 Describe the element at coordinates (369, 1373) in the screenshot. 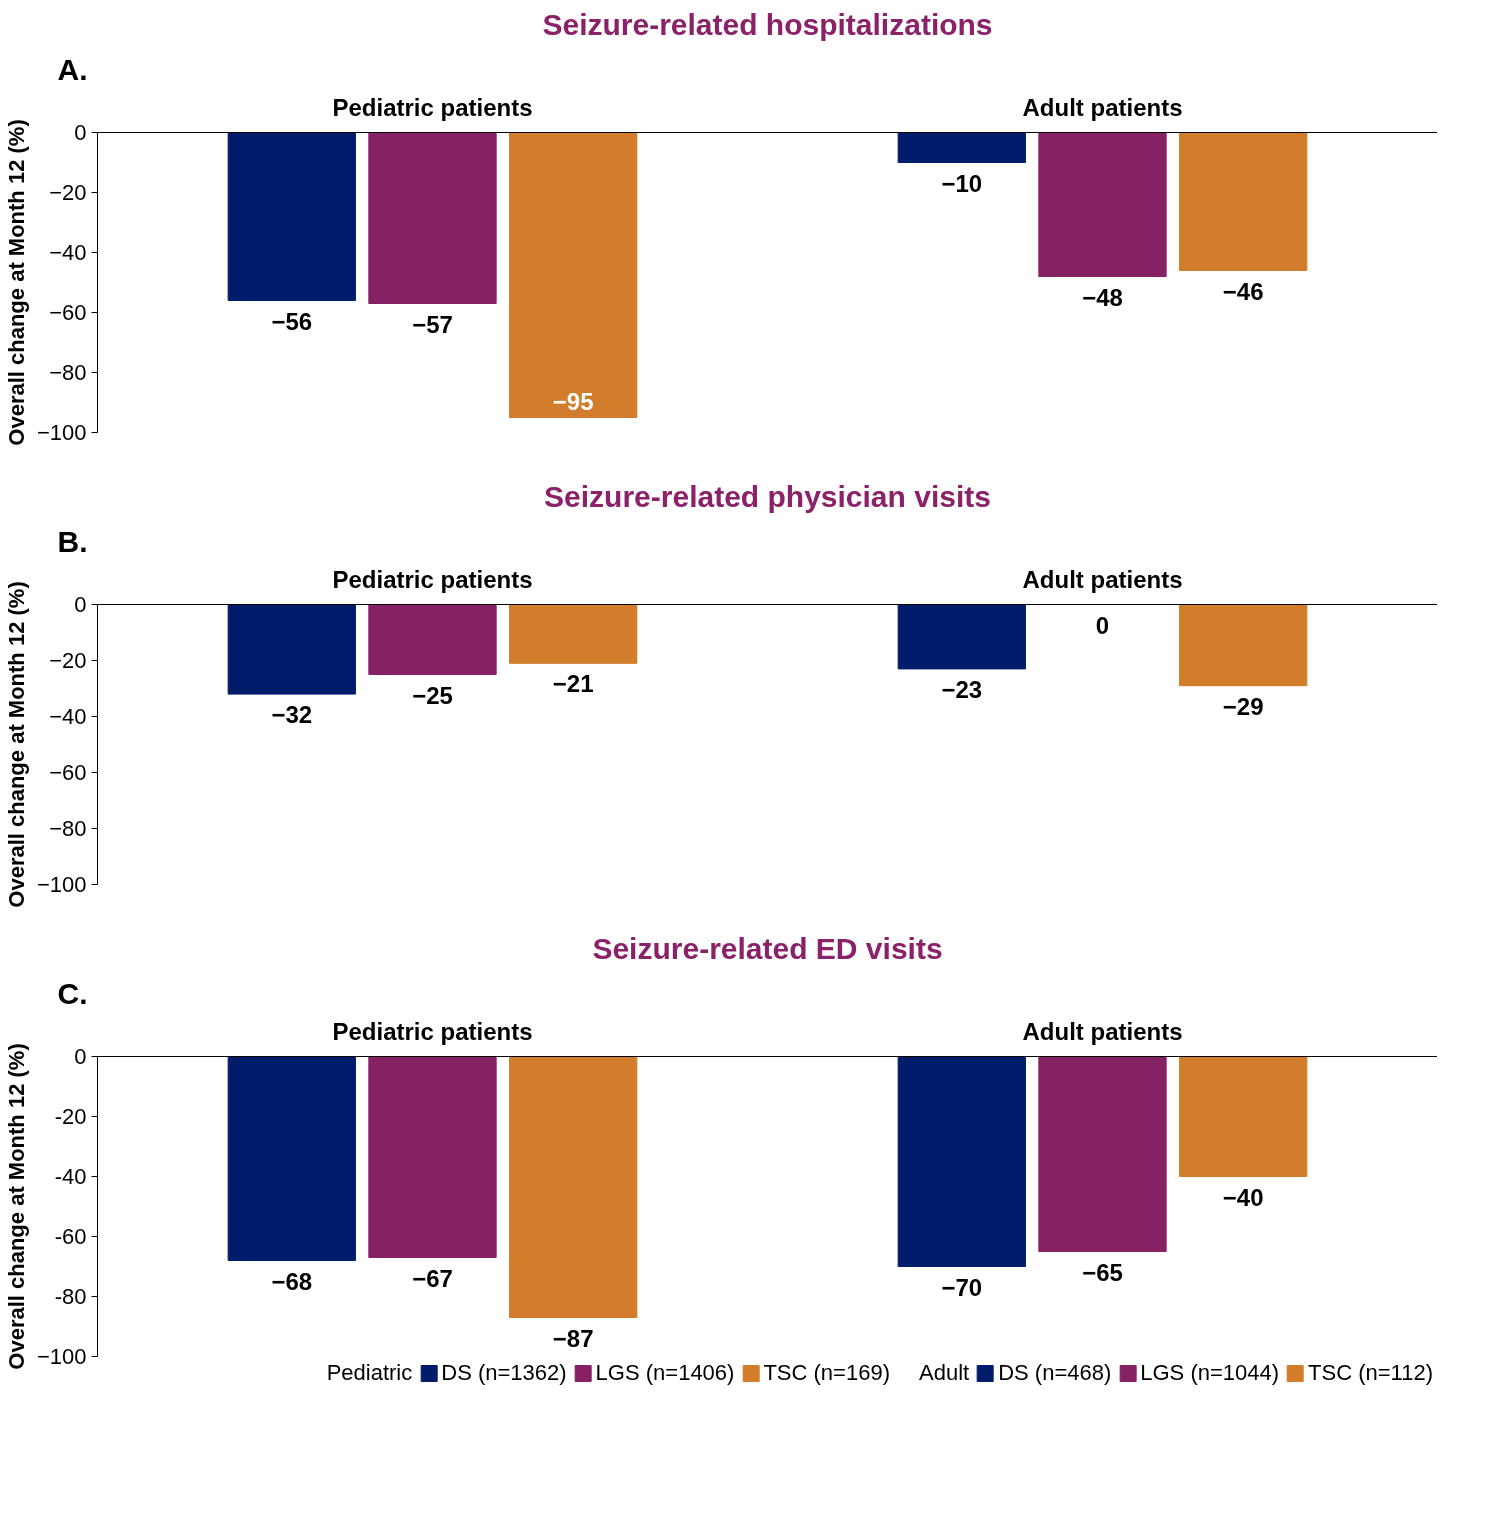

I see `text: Pediatric` at that location.